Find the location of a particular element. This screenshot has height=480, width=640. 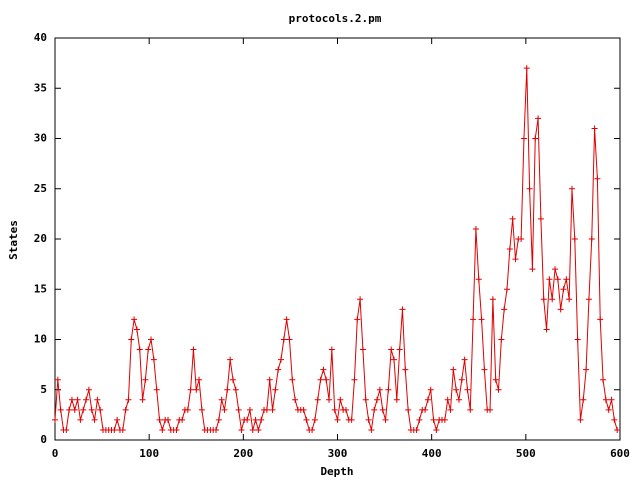

y-tick-label: 0 is located at coordinates (43, 439).